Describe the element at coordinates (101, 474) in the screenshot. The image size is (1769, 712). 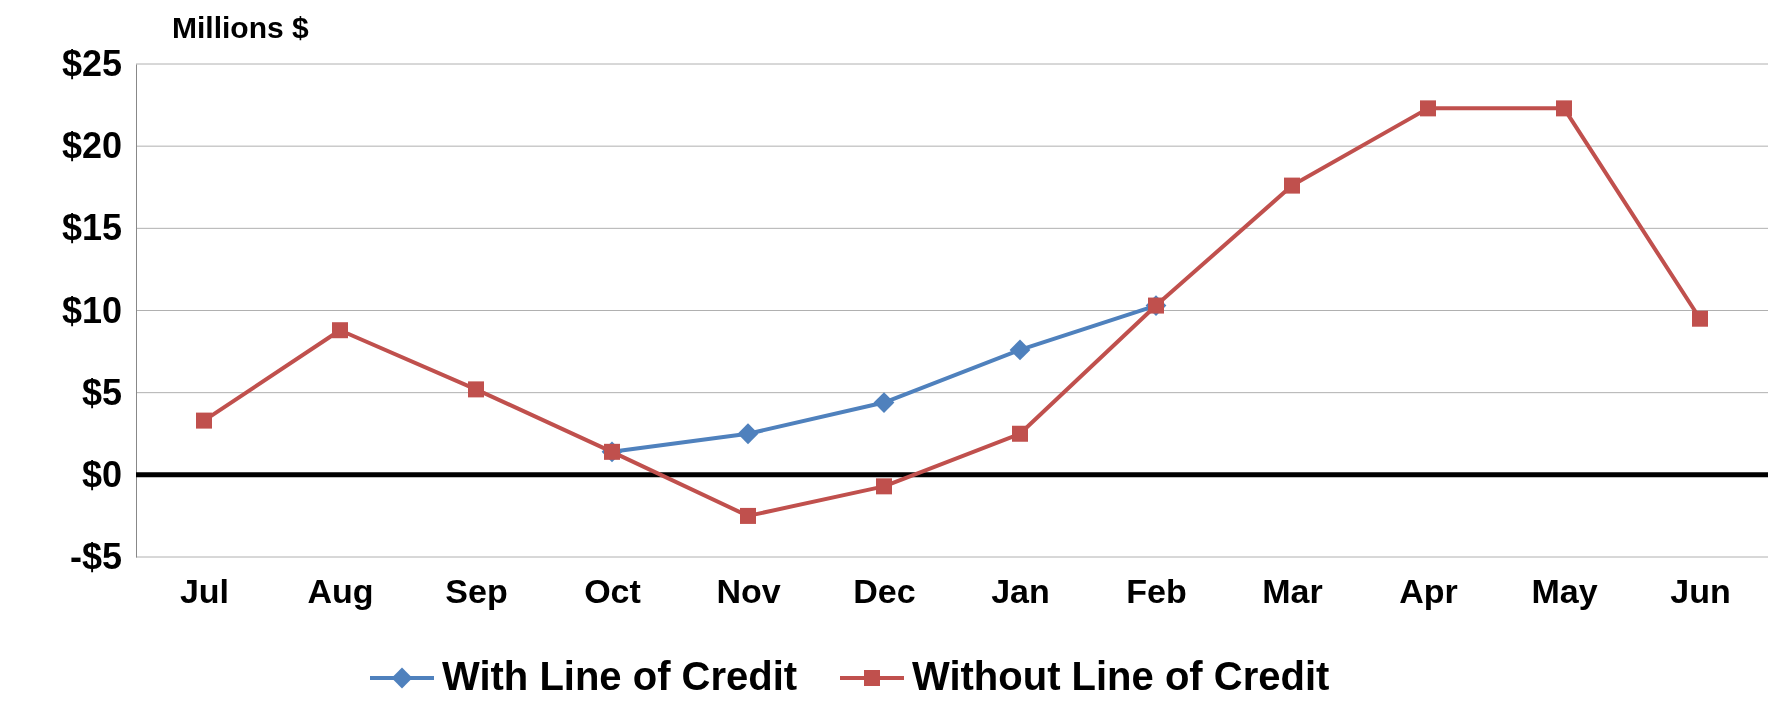
I see `y-tick-label: $0` at that location.